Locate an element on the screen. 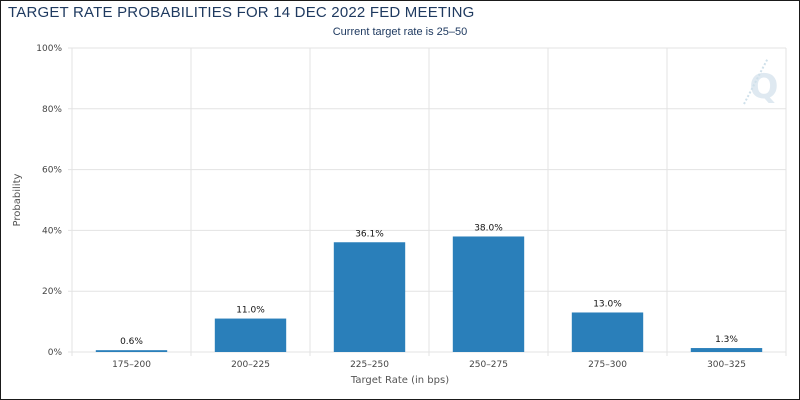 The image size is (800, 400). x-tick-label: 200–225 is located at coordinates (250, 365).